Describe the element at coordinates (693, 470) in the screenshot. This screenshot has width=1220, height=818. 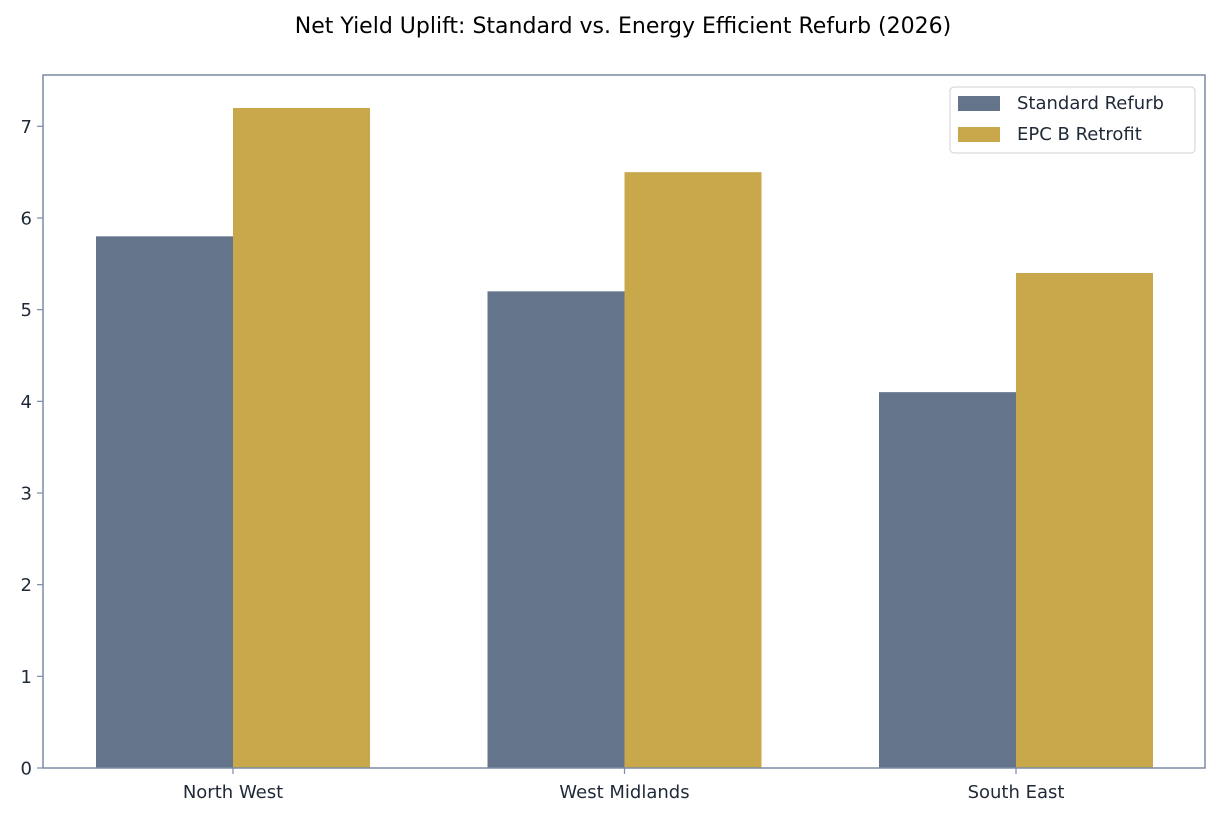
I see `bar-epc-b-retrofit-west-midlands` at that location.